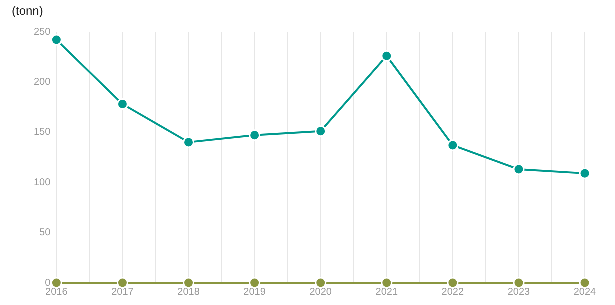 The height and width of the screenshot is (305, 615). Describe the element at coordinates (28, 11) in the screenshot. I see `y-axis-title: (tonn)` at that location.